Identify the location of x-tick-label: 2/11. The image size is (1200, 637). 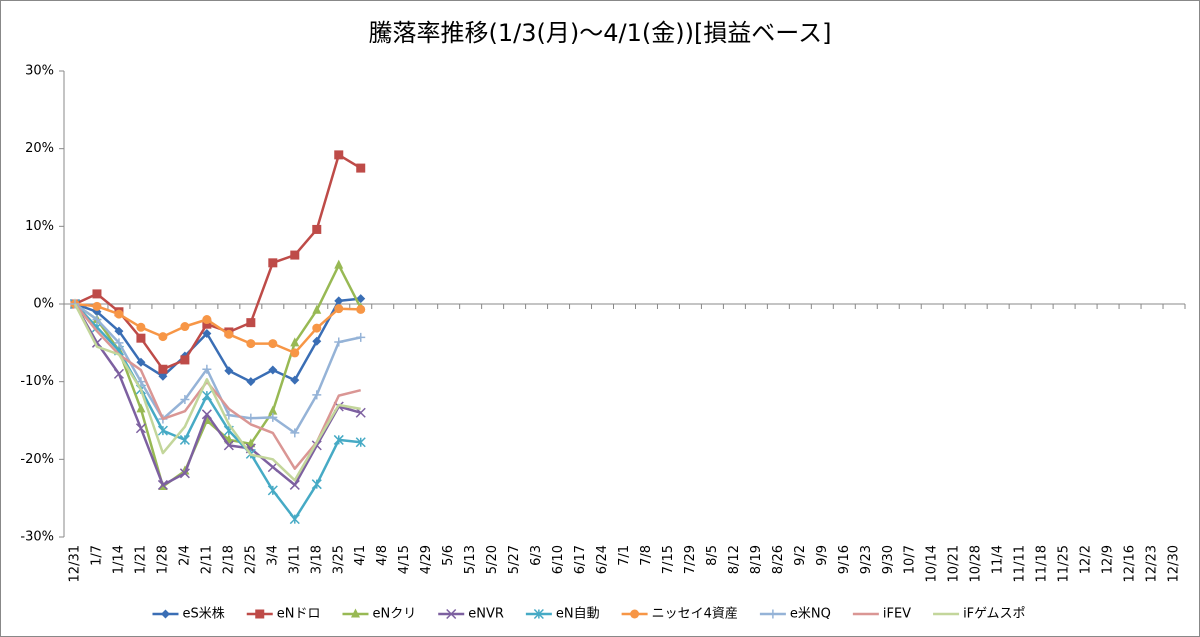
(206, 559).